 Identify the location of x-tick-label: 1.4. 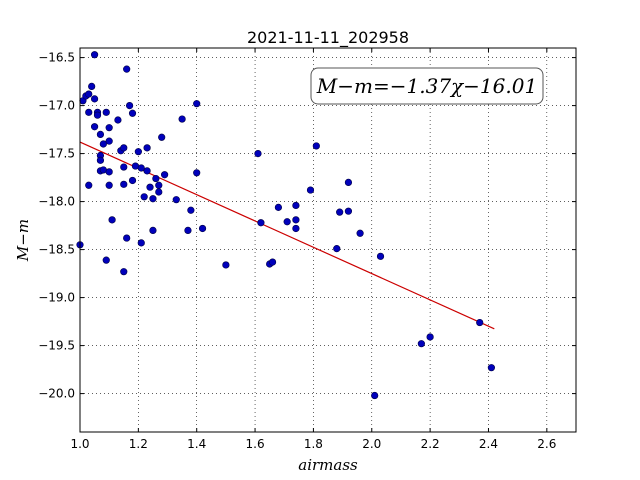
(196, 444).